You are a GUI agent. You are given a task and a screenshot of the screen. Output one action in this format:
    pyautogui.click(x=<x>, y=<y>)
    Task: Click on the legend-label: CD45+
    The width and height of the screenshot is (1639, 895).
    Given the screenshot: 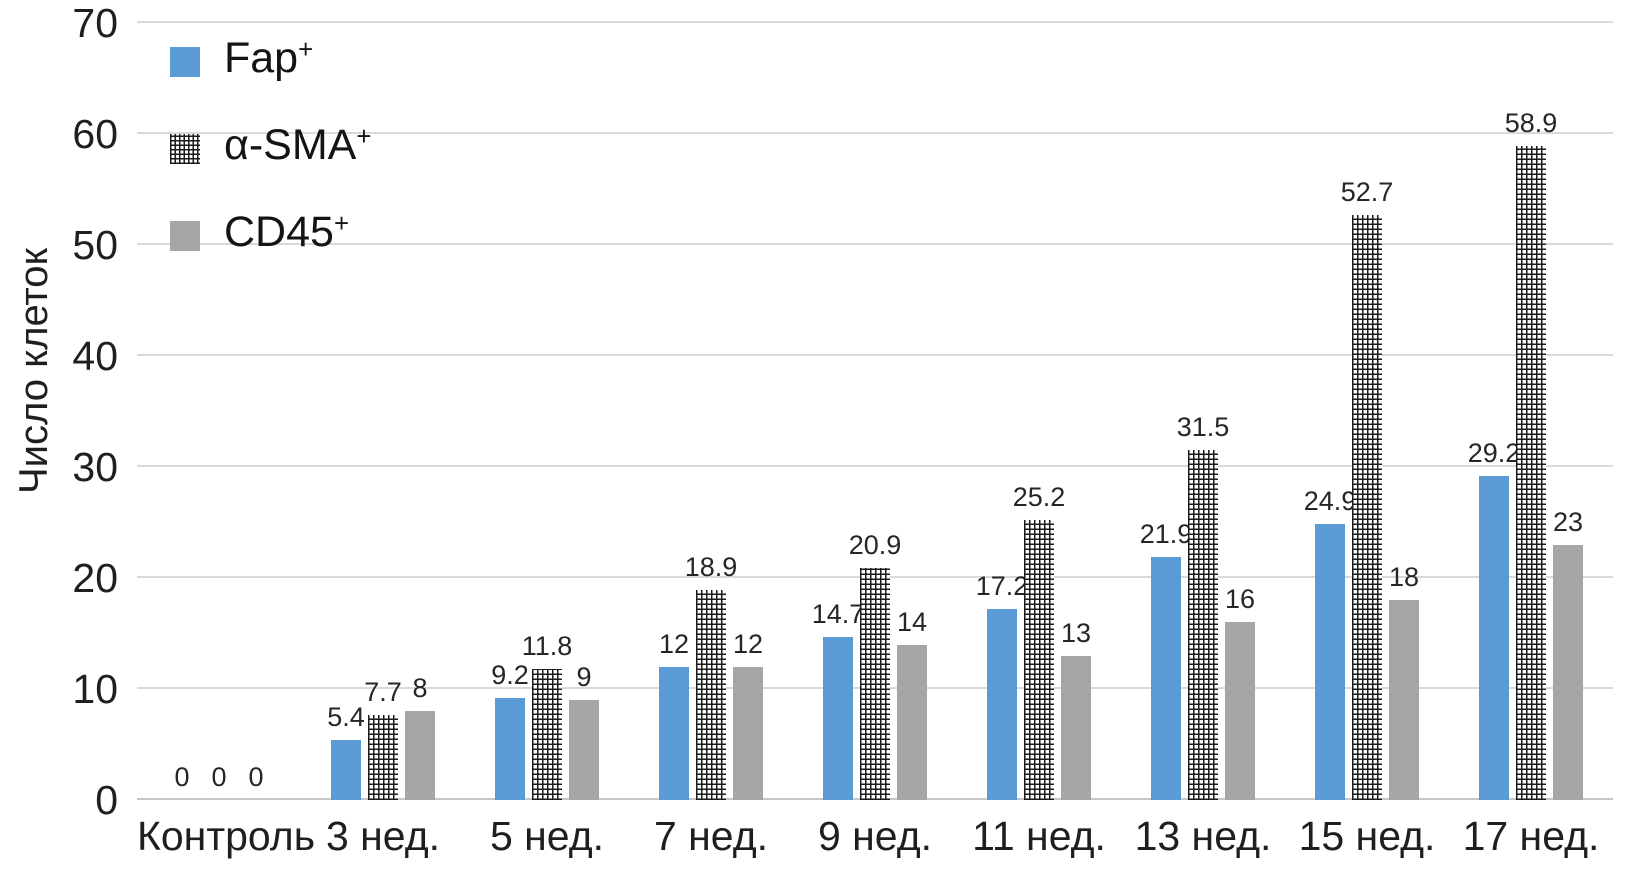 What is the action you would take?
    pyautogui.click(x=287, y=232)
    